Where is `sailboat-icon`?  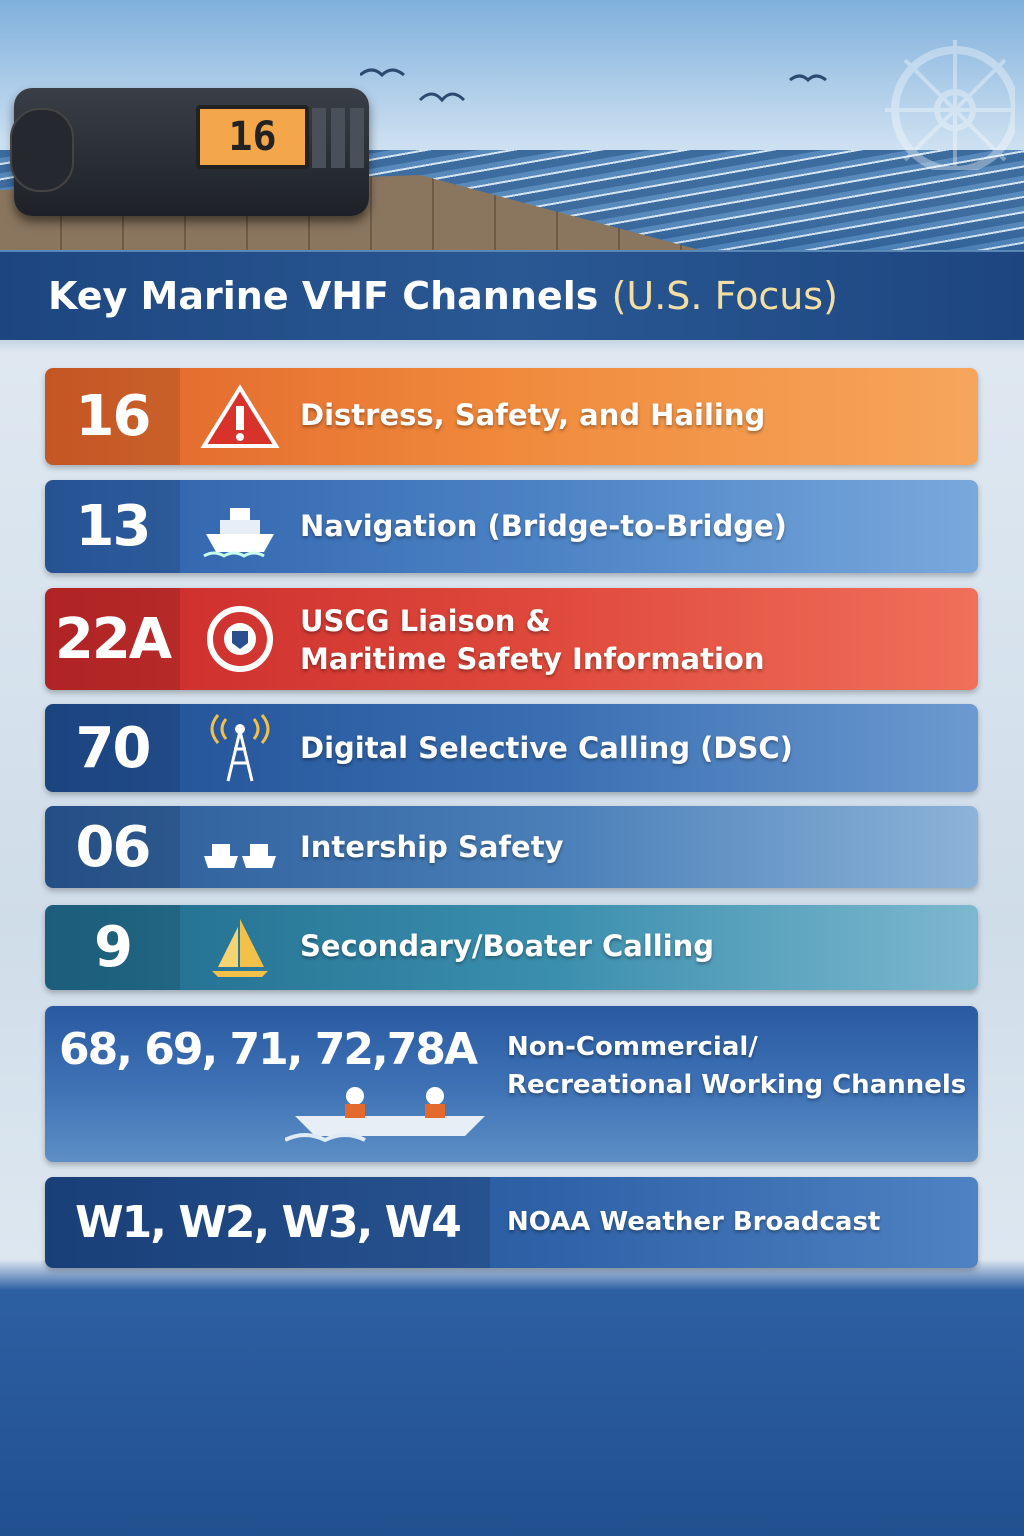
sailboat-icon is located at coordinates (240, 948).